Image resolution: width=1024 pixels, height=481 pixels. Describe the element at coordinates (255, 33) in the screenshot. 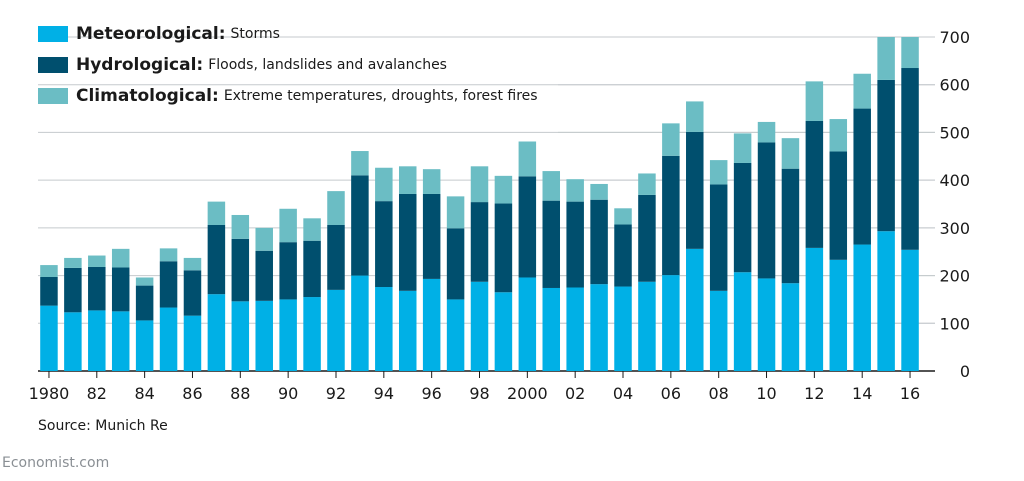

I see `legend-description: Storms` at that location.